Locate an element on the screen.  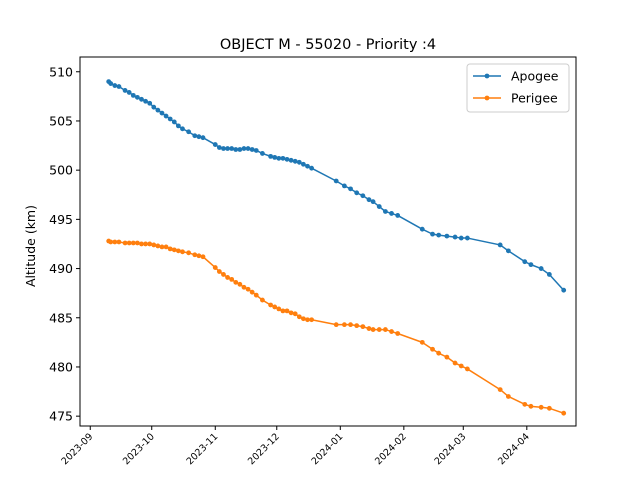
y-tick-label: 485 is located at coordinates (61, 317).